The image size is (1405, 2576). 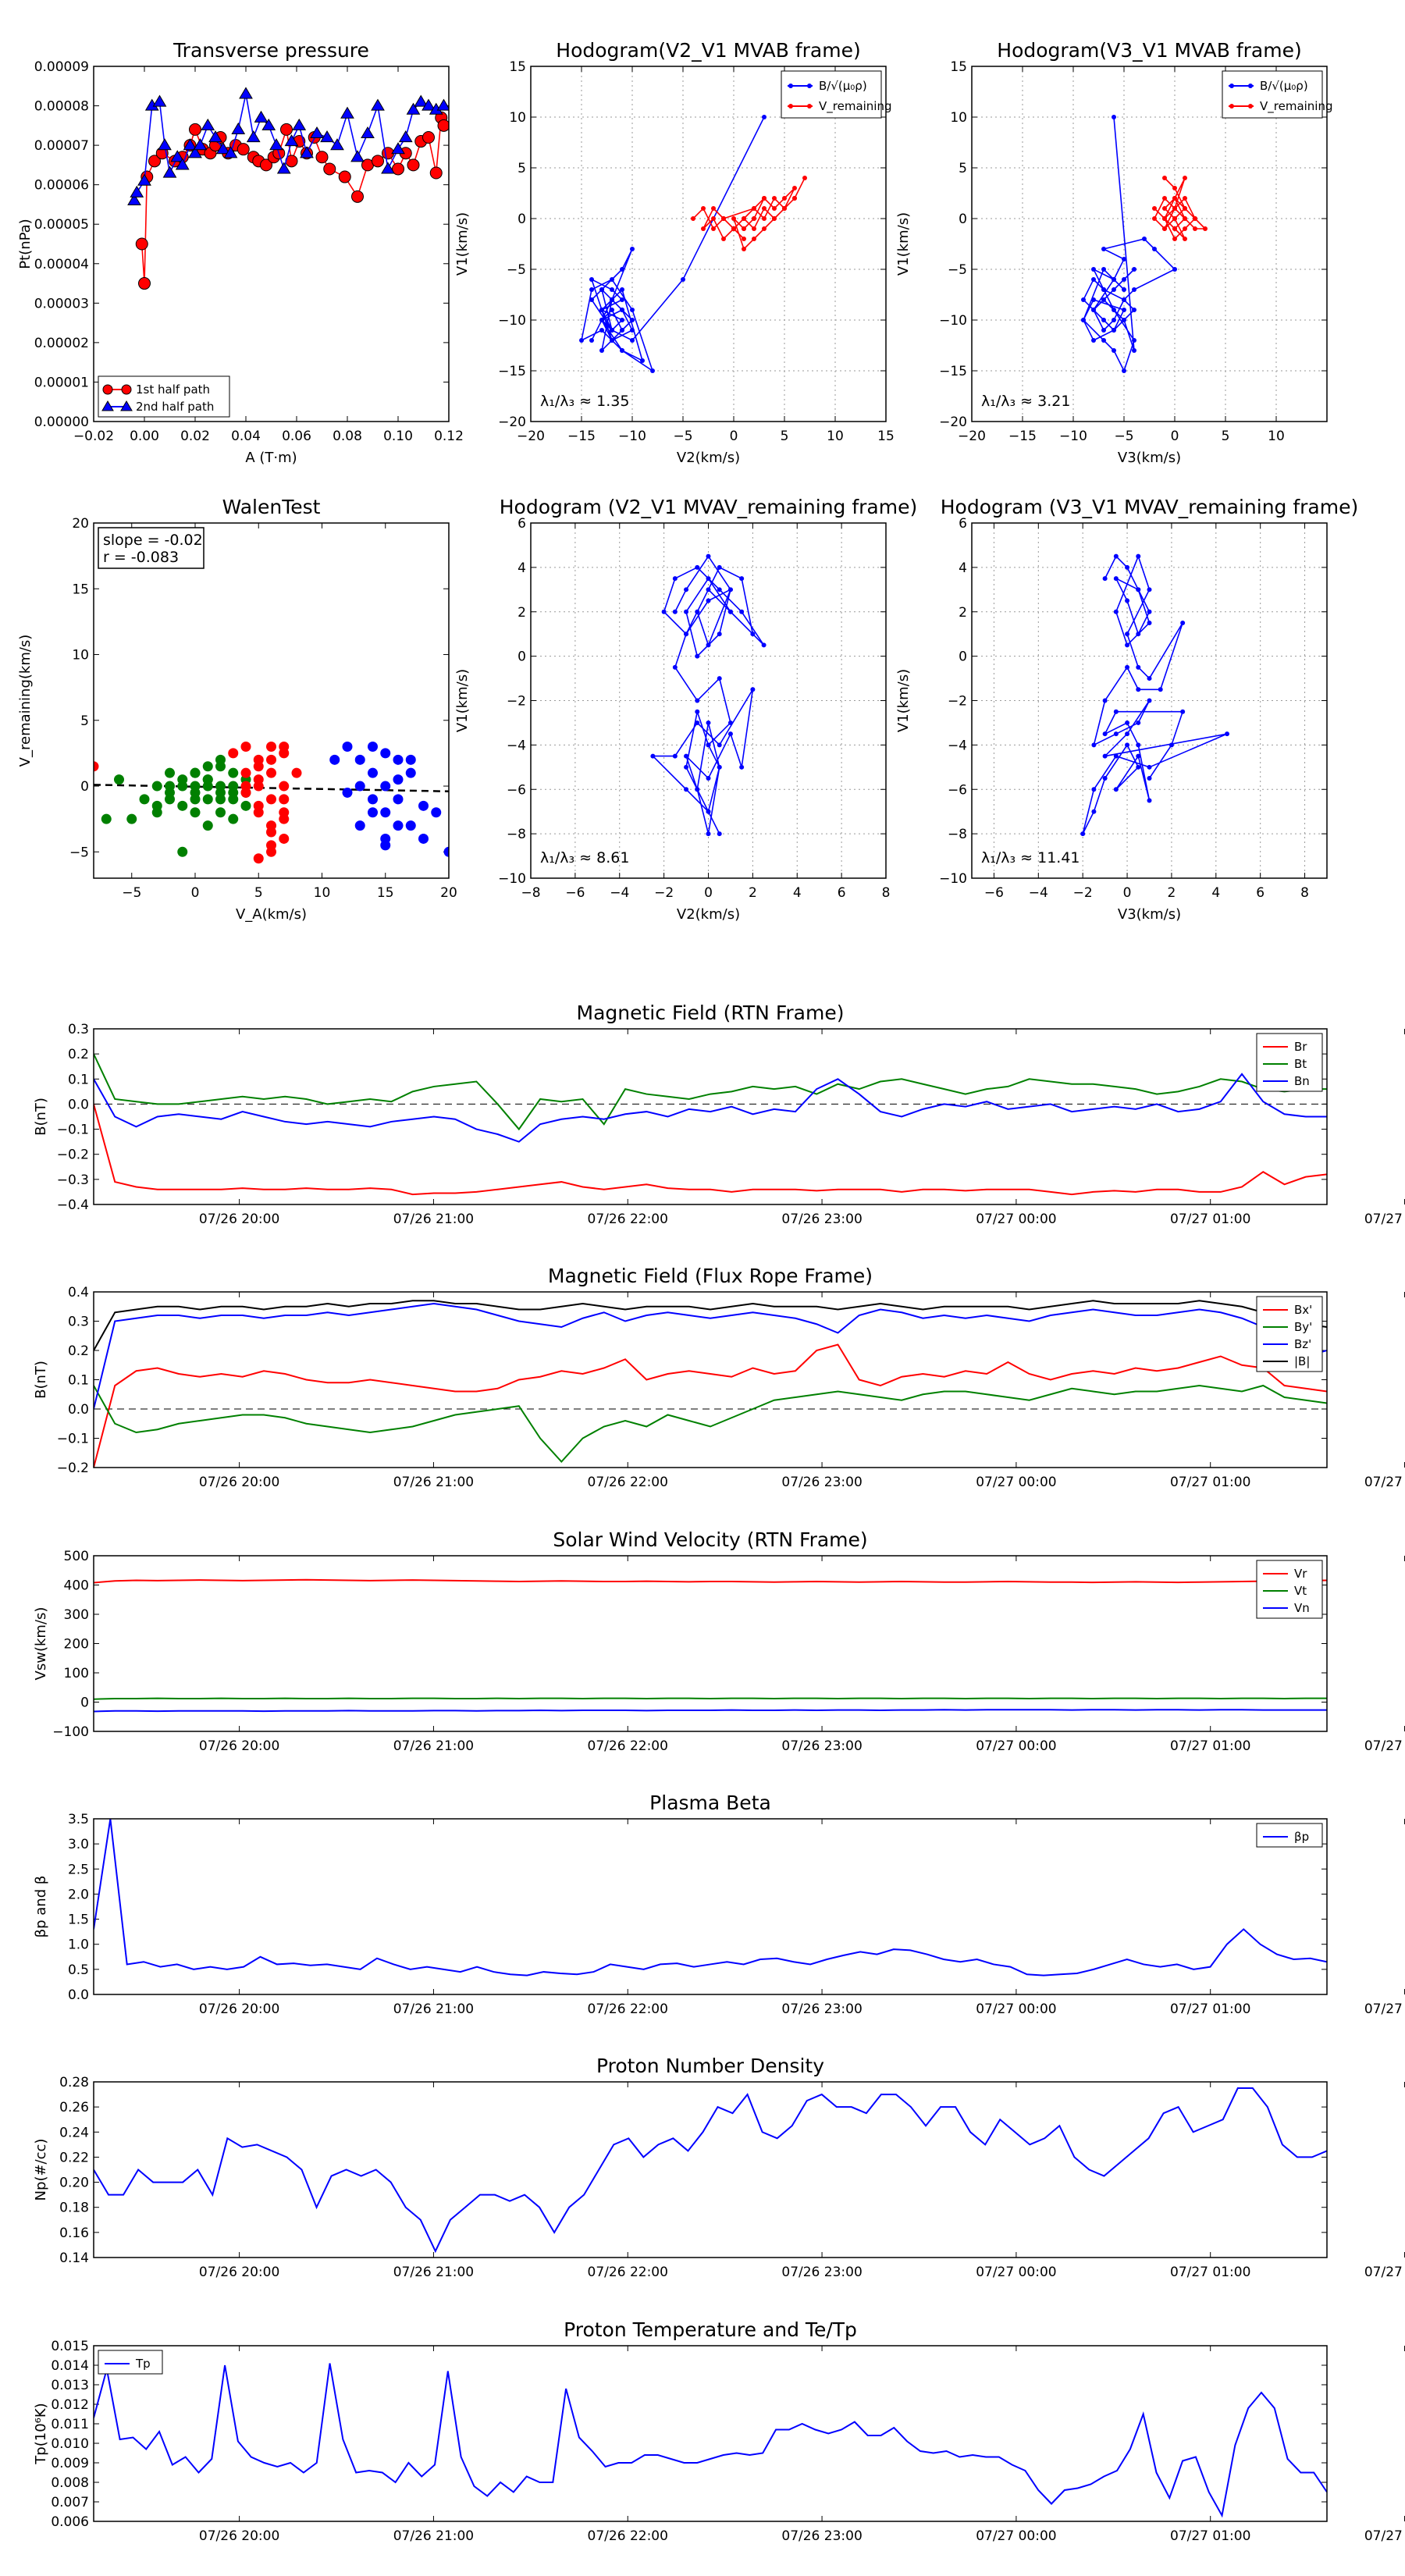 What do you see at coordinates (152, 548) in the screenshot?
I see `annotation-frame` at bounding box center [152, 548].